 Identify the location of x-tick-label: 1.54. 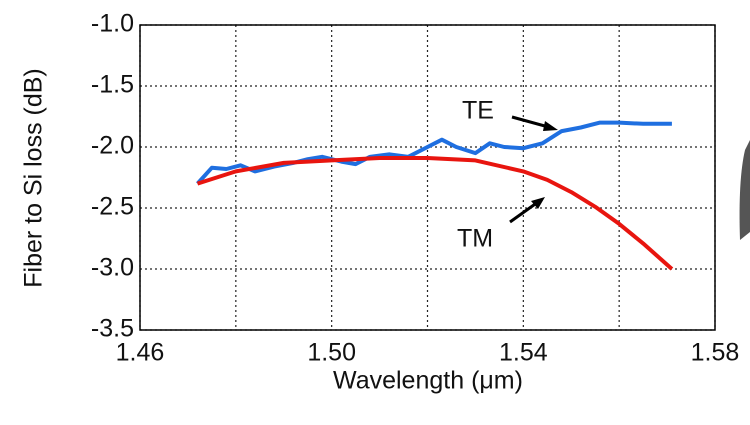
(523, 353).